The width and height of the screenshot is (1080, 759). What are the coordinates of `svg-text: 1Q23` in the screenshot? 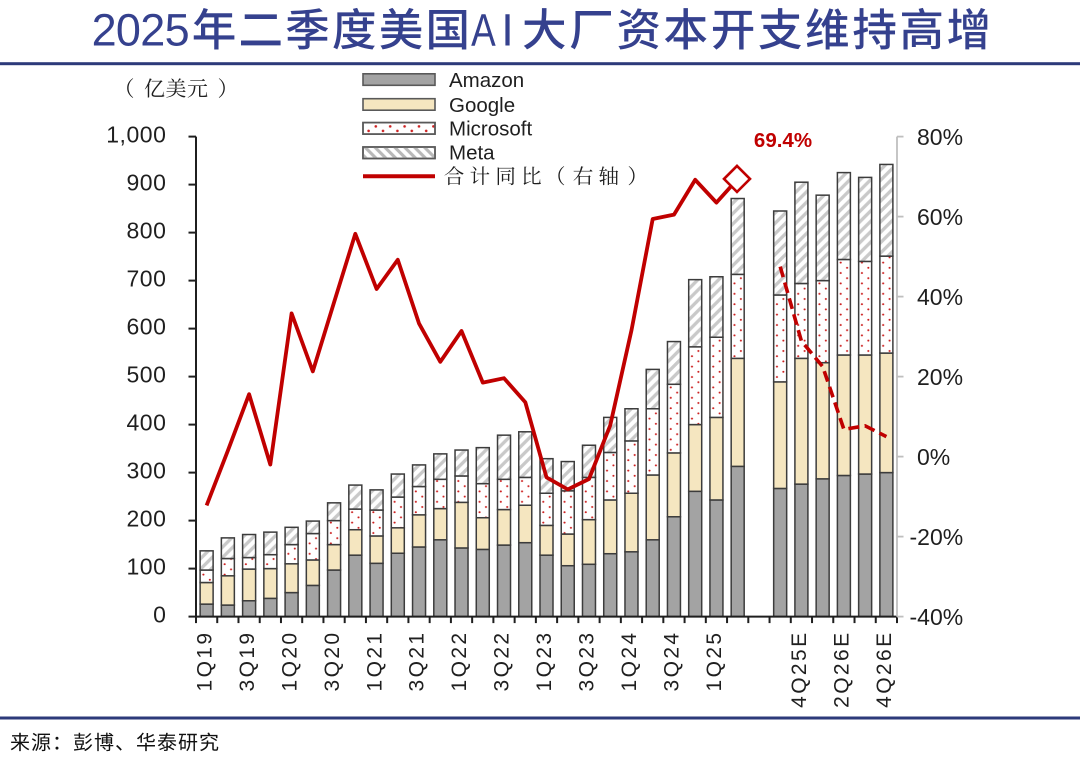 It's located at (544, 661).